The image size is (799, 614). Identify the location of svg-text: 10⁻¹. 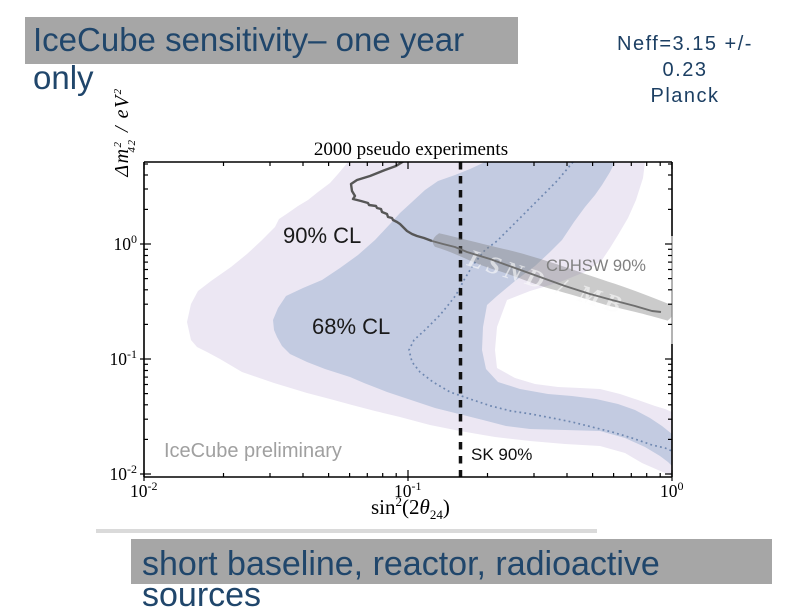
(124, 358).